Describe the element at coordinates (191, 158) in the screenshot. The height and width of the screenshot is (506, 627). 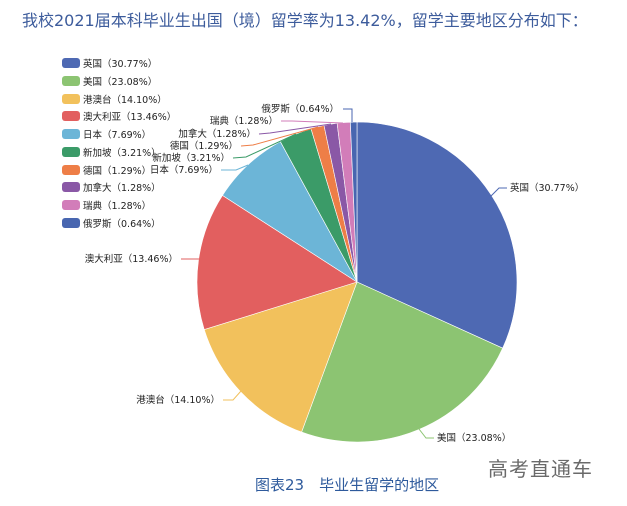
I see `callout-label-singapore: 新加坡（3.21%）` at that location.